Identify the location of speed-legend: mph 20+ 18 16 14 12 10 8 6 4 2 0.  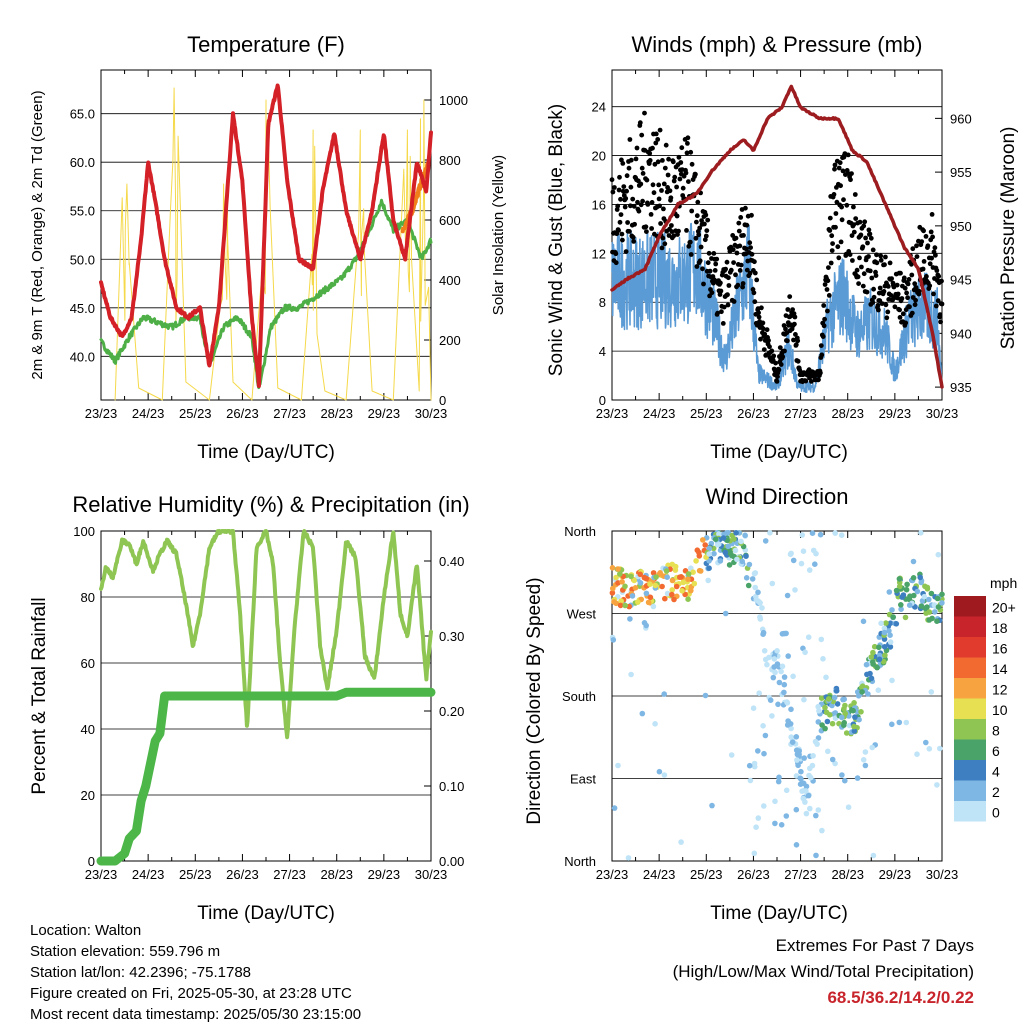
(985, 698).